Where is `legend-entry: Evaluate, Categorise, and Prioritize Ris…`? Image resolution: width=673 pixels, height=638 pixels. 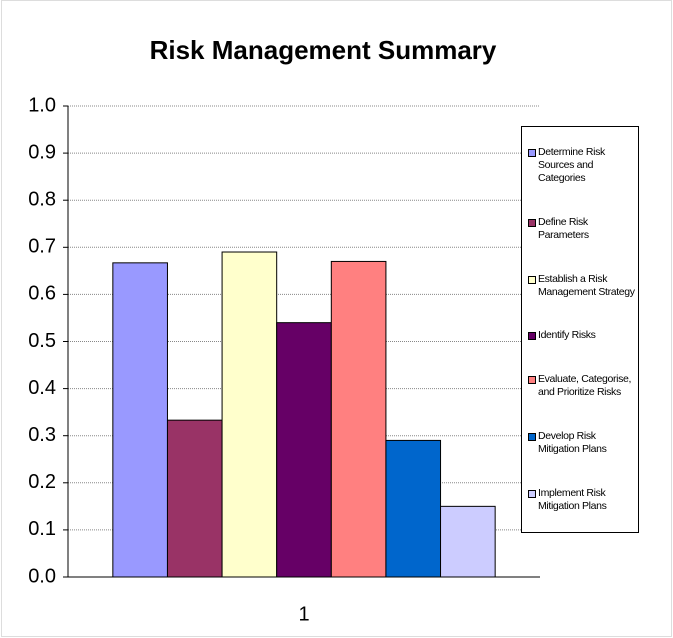
legend-entry: Evaluate, Categorise, and Prioritize Ris… is located at coordinates (582, 386).